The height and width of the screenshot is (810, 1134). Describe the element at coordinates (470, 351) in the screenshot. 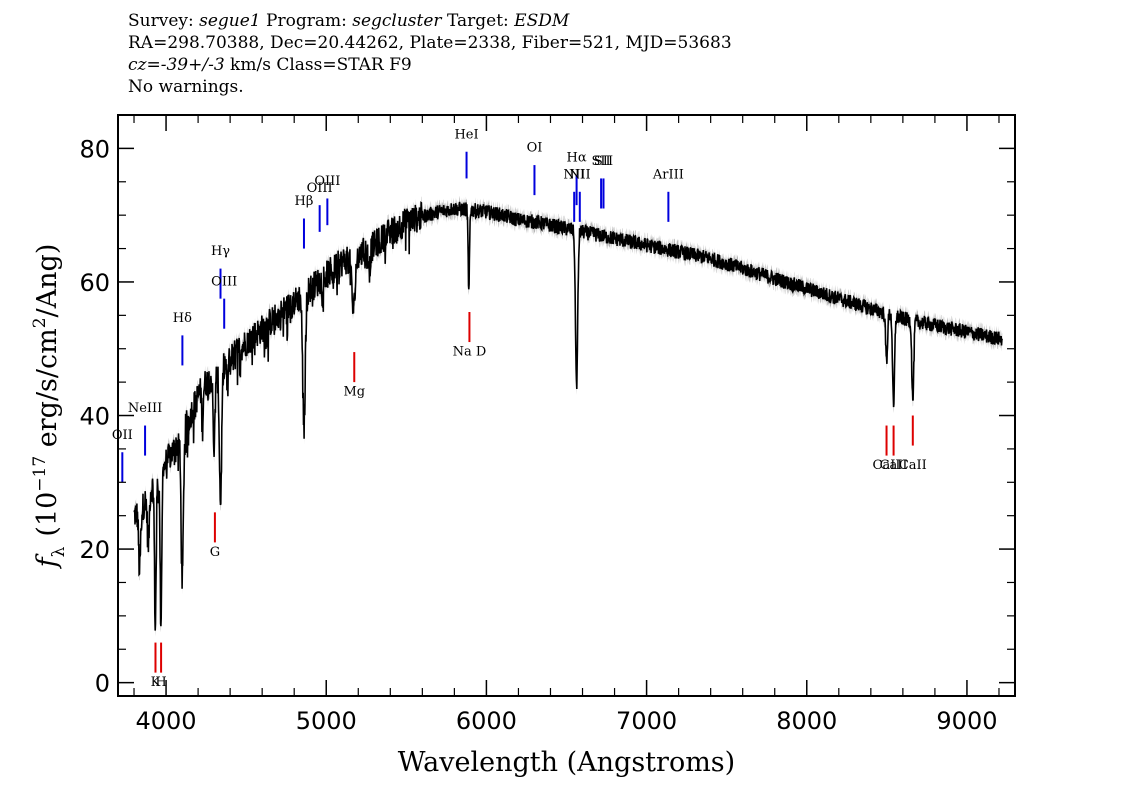

I see `absorption-line-label: Na D` at that location.